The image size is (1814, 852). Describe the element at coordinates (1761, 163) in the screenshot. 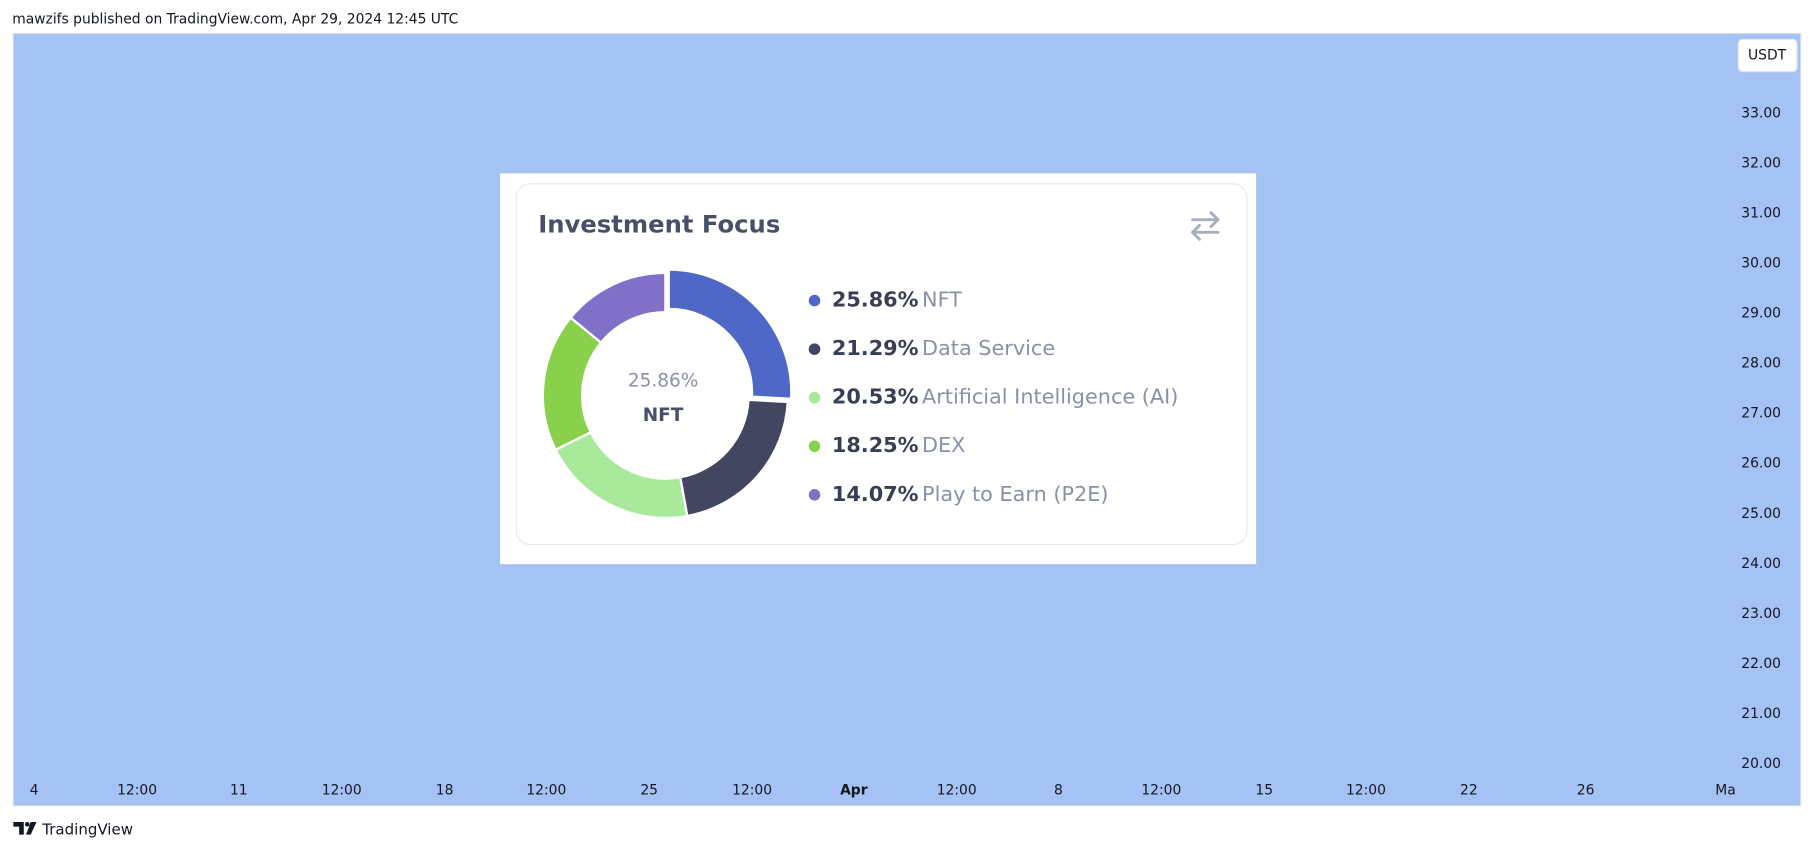

I see `price-tick-label: 32.00` at that location.